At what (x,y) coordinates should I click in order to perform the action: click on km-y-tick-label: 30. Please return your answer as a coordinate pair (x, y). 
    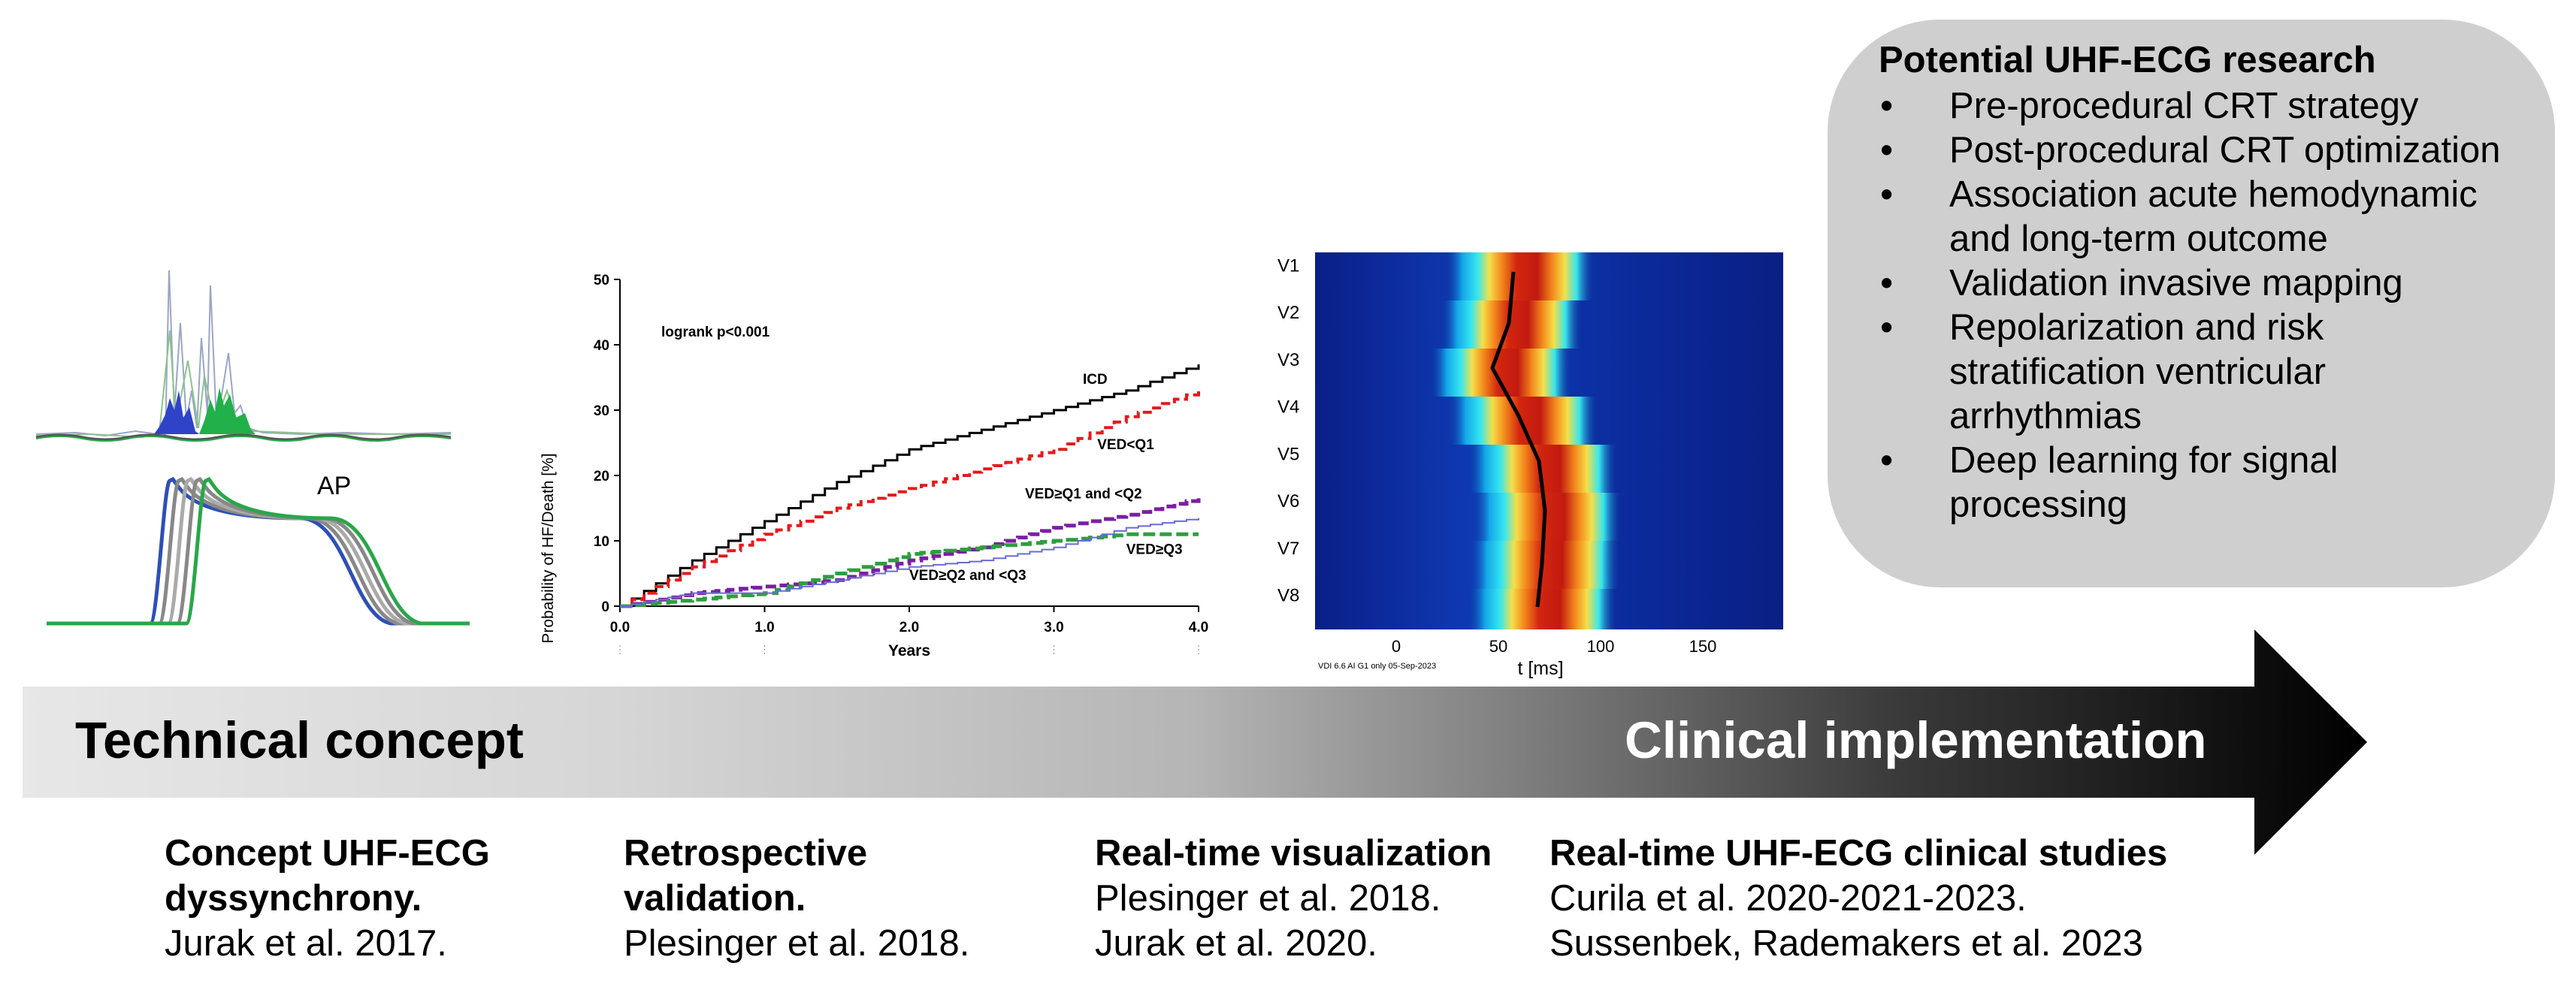
    Looking at the image, I should click on (601, 411).